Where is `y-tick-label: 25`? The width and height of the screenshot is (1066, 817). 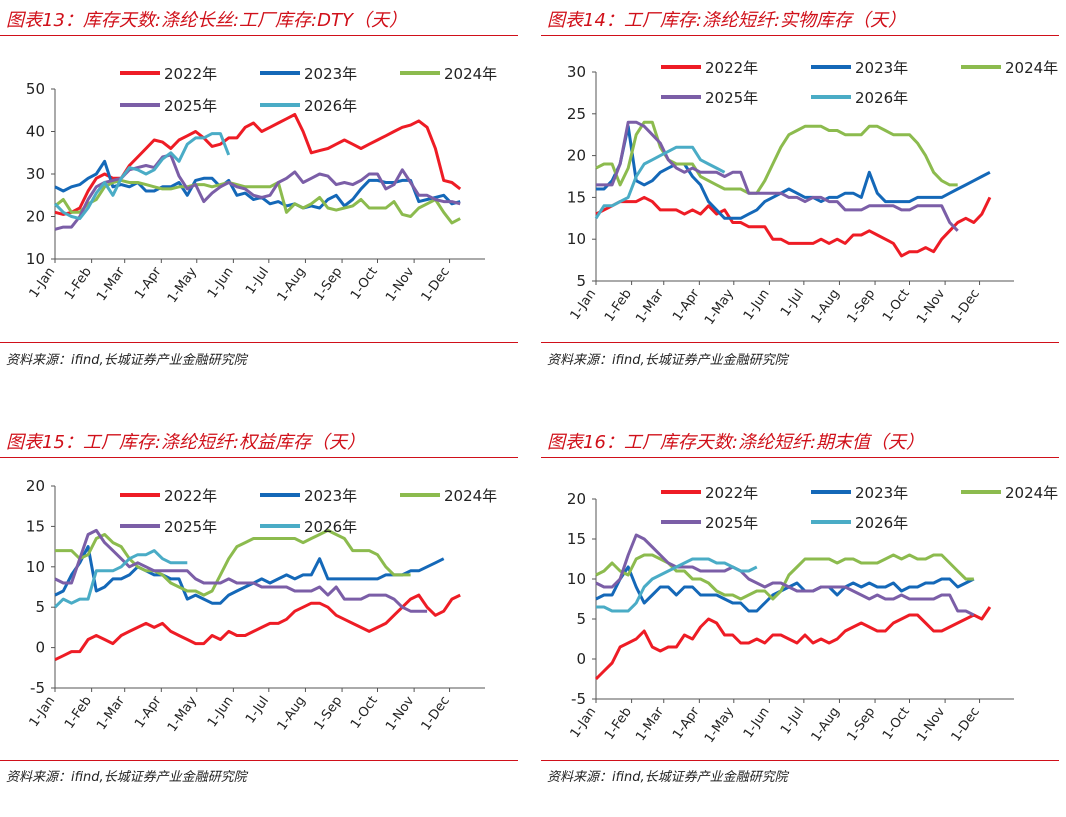
y-tick-label: 25 is located at coordinates (576, 114).